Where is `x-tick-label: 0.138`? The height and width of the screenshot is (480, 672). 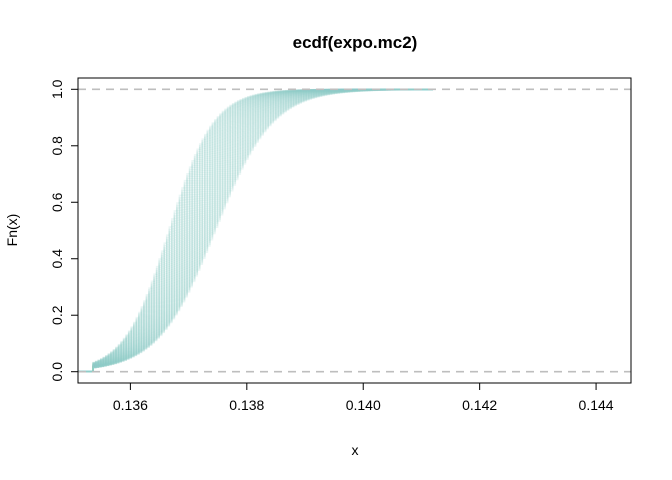
x-tick-label: 0.138 is located at coordinates (246, 405).